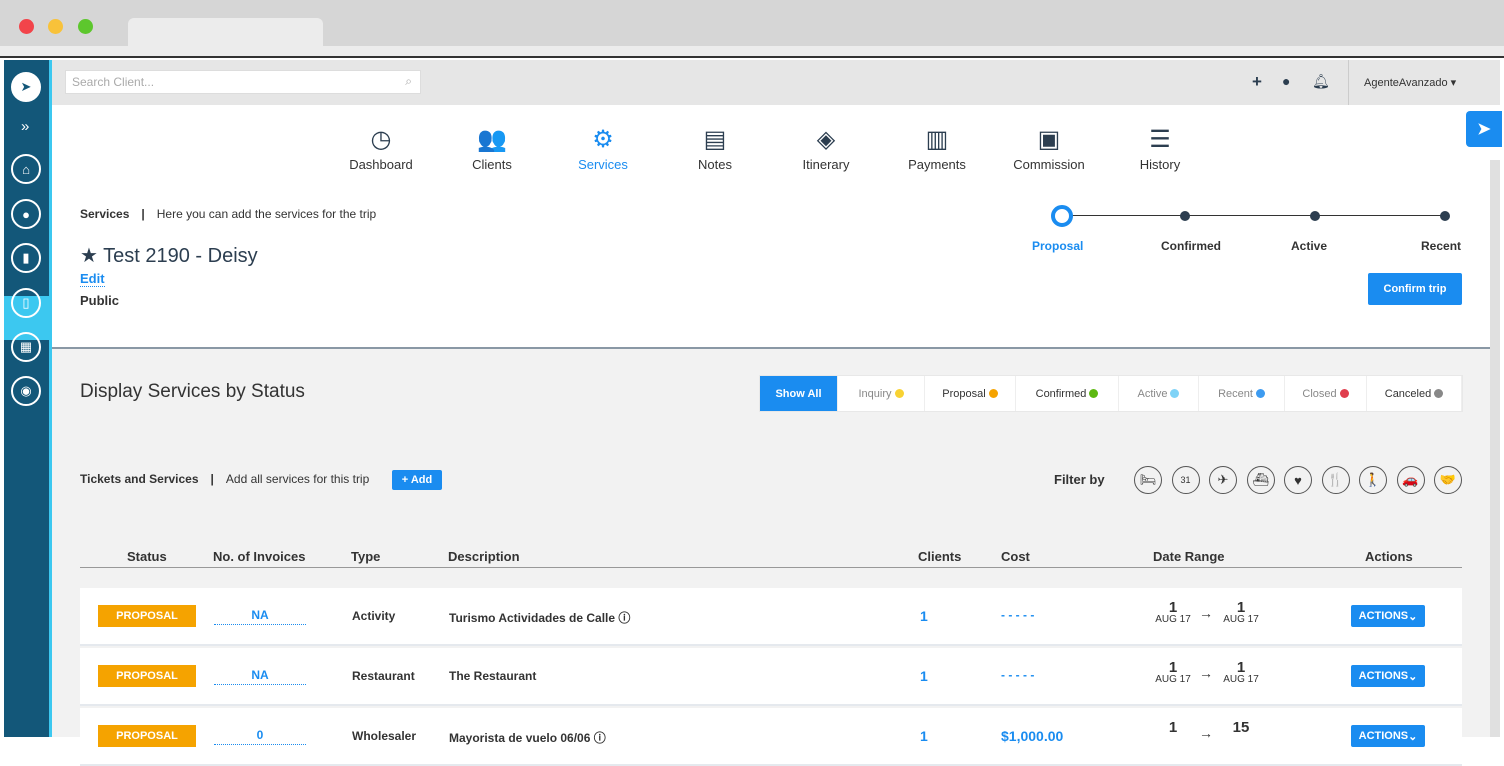 This screenshot has width=1504, height=766. I want to click on handshake-icon: 🤝, so click(1448, 480).